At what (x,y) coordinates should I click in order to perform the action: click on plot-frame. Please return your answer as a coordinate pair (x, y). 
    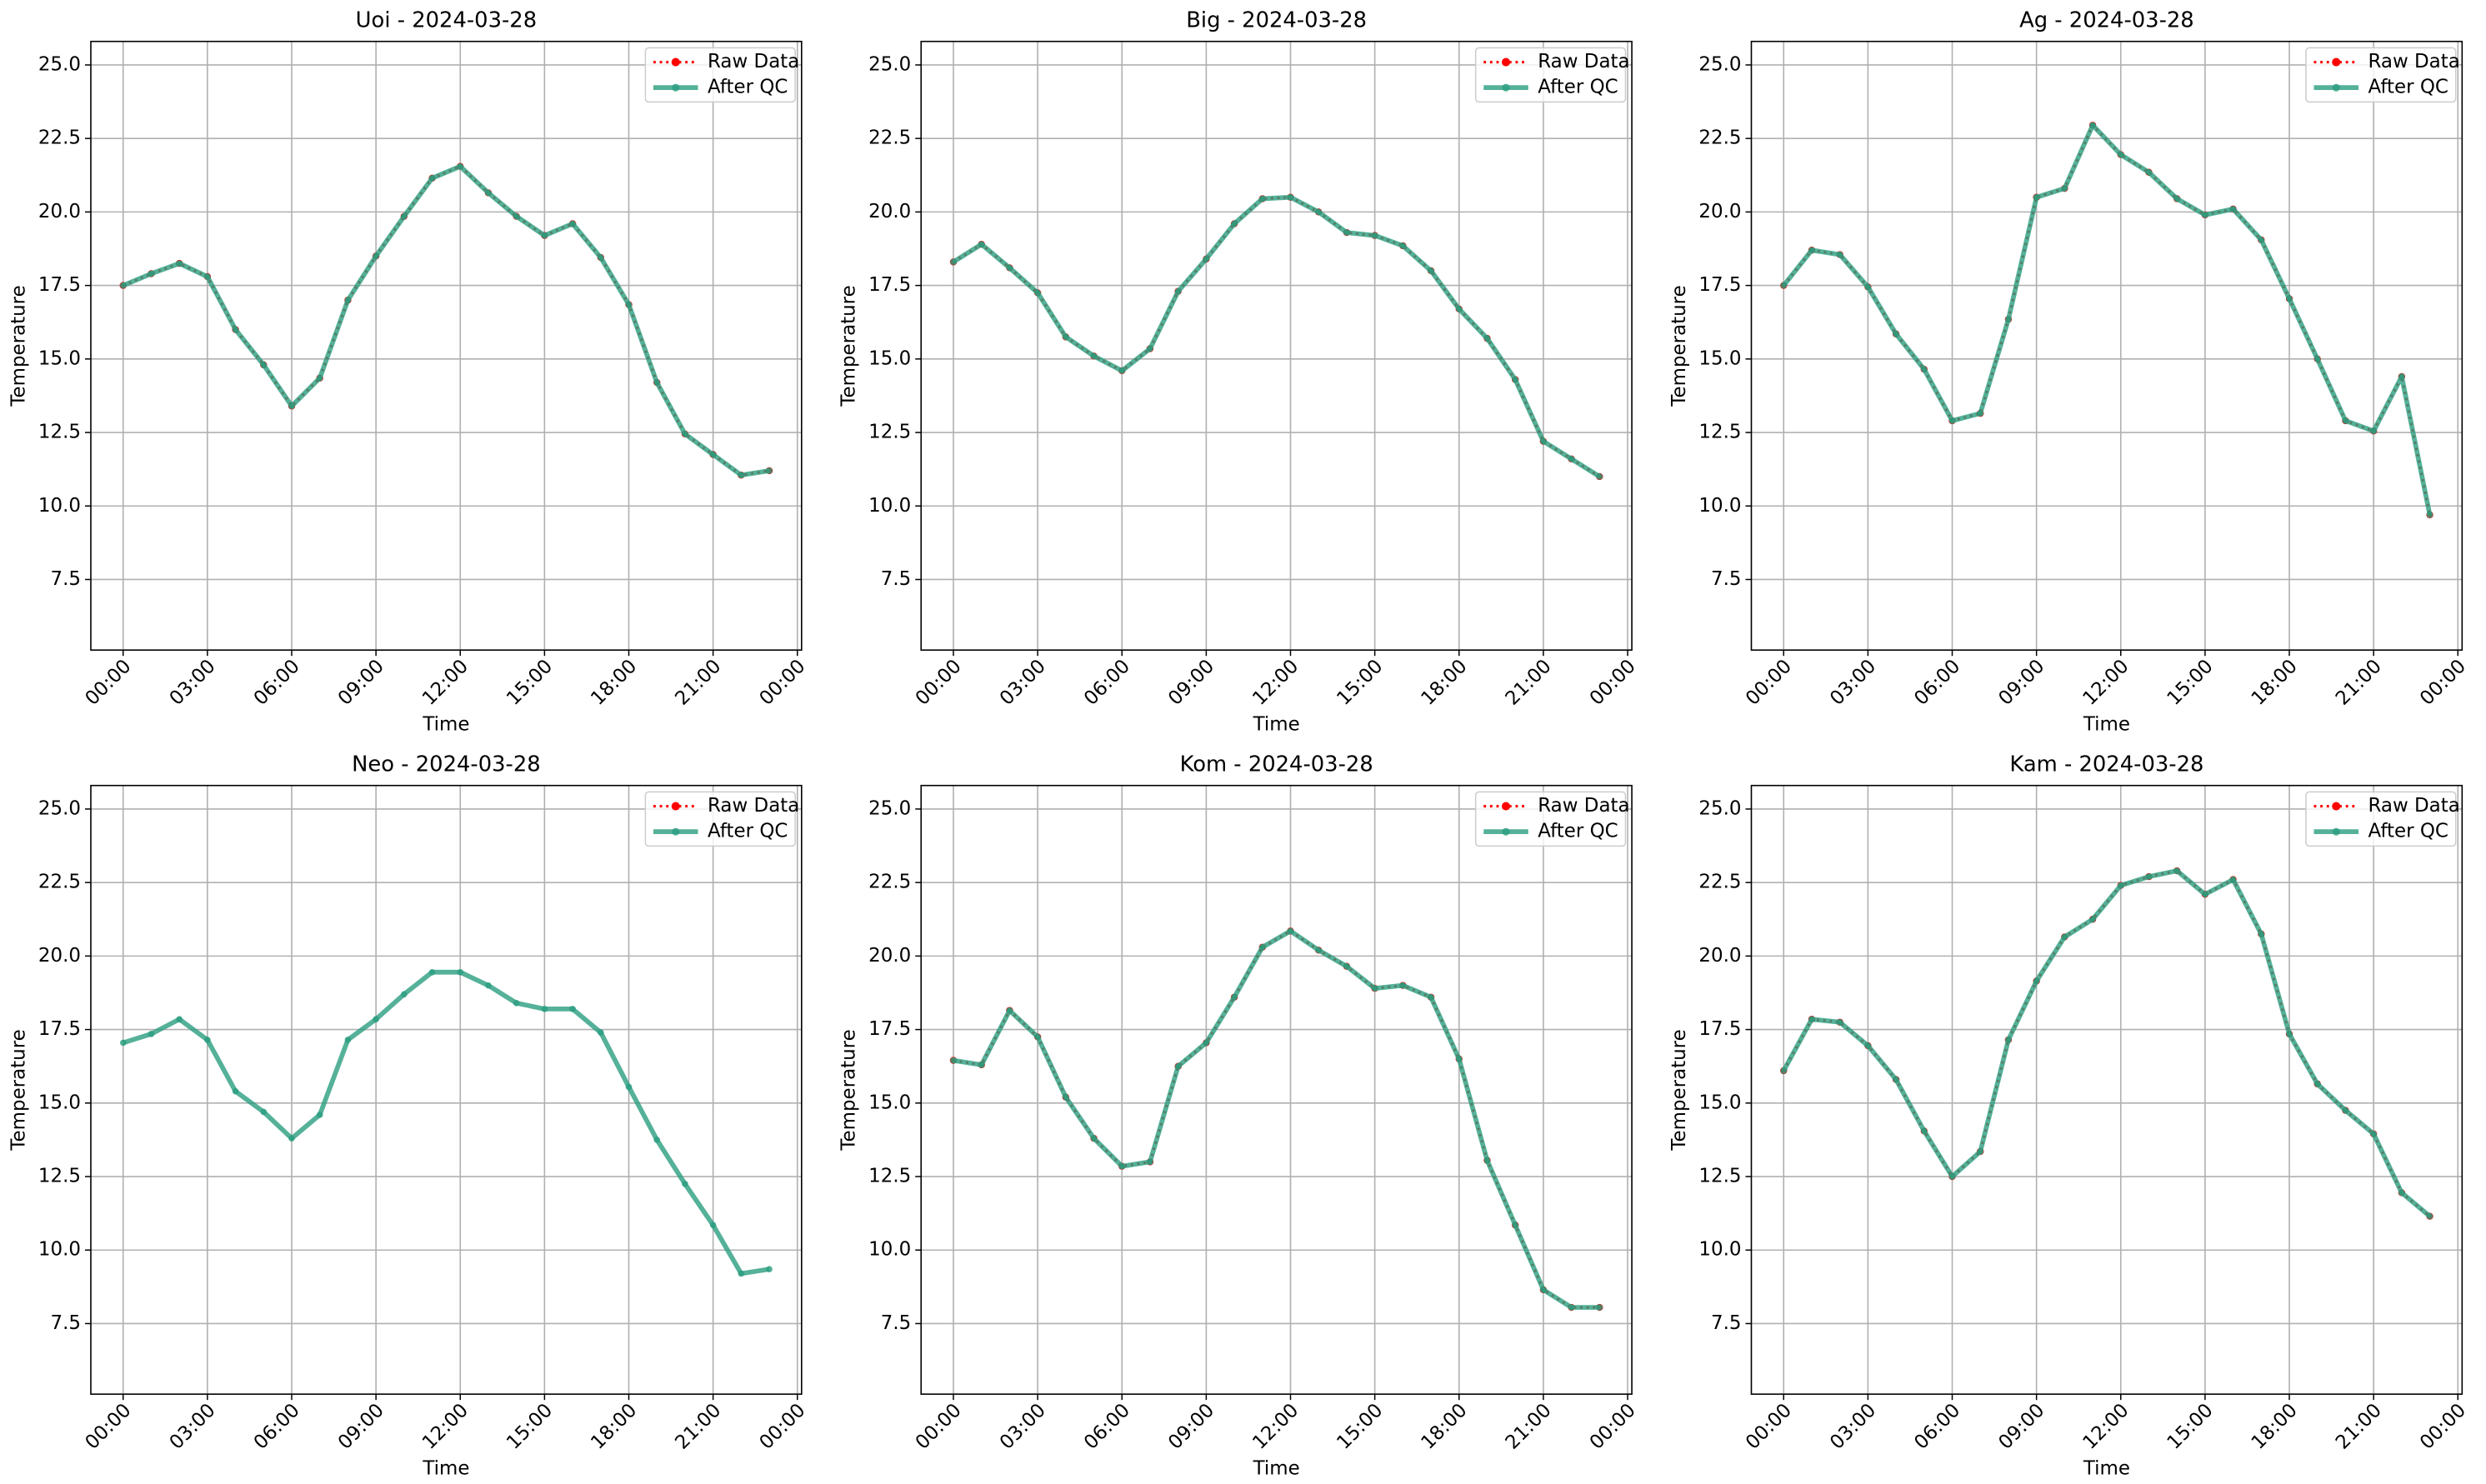
    Looking at the image, I should click on (2106, 346).